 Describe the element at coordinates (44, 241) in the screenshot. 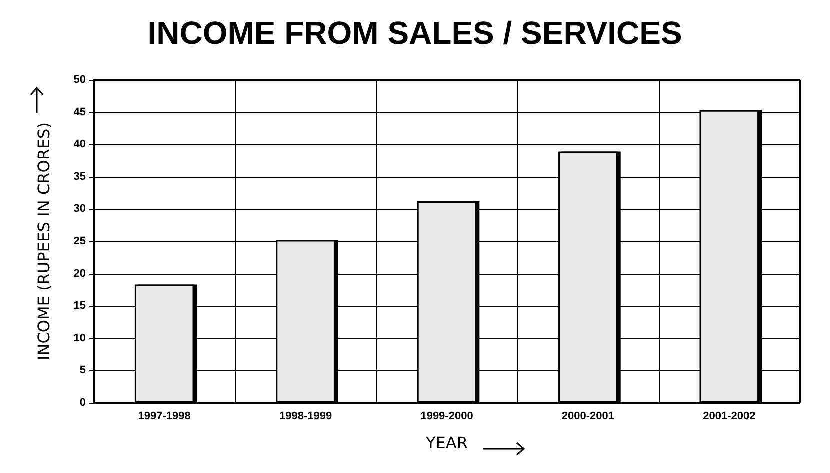

I see `y-axis-title: INCOME (RUPEES IN CRORES)` at that location.